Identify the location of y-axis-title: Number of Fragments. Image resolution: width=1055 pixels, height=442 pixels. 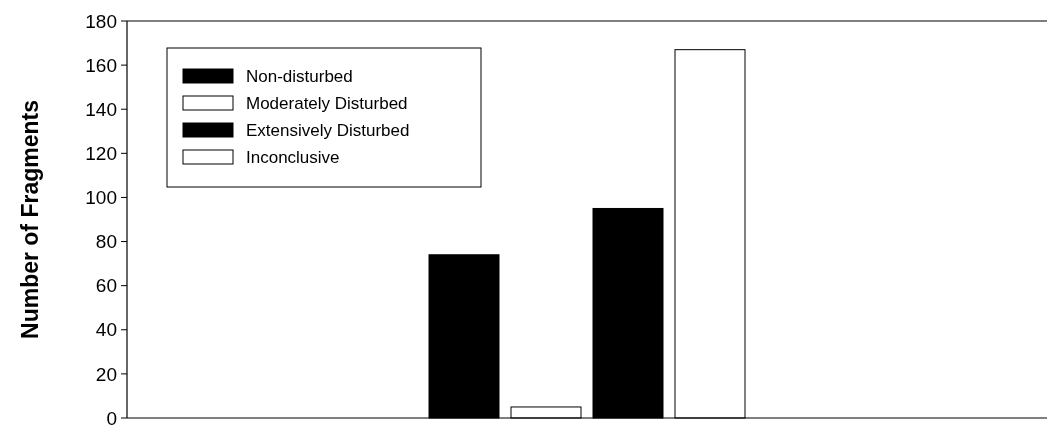
(30, 219).